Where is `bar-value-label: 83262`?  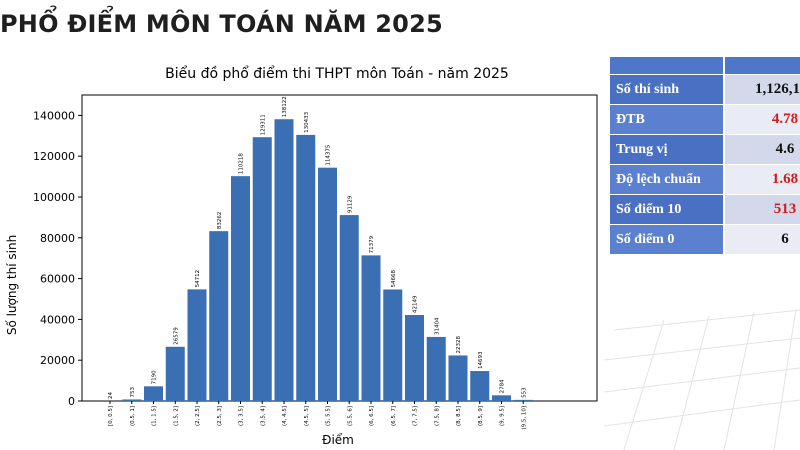
bar-value-label: 83262 is located at coordinates (220, 221).